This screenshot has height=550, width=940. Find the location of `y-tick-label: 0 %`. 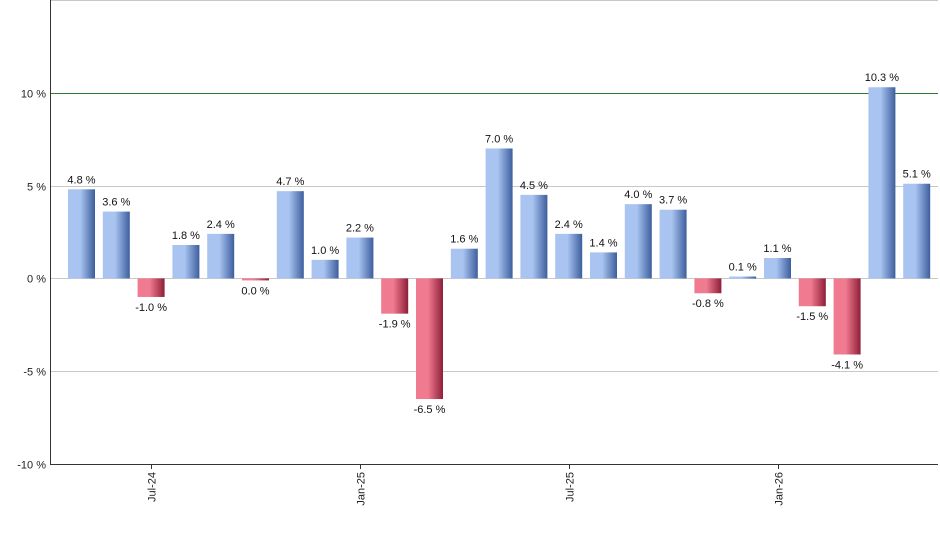

y-tick-label: 0 % is located at coordinates (36, 280).